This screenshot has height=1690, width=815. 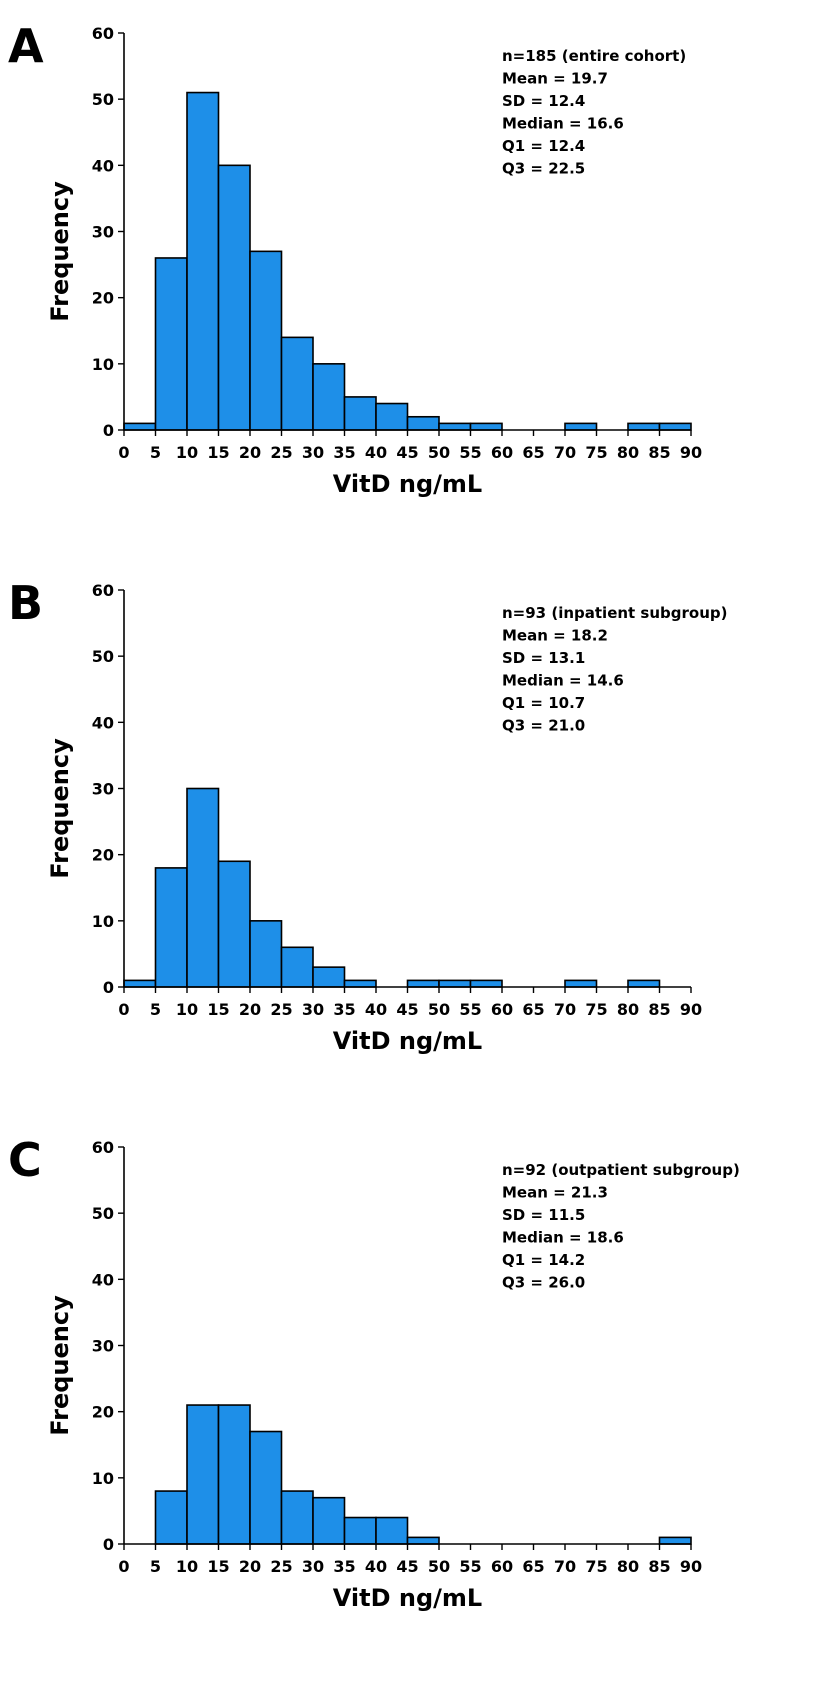 I want to click on panel-letter: A, so click(x=26, y=46).